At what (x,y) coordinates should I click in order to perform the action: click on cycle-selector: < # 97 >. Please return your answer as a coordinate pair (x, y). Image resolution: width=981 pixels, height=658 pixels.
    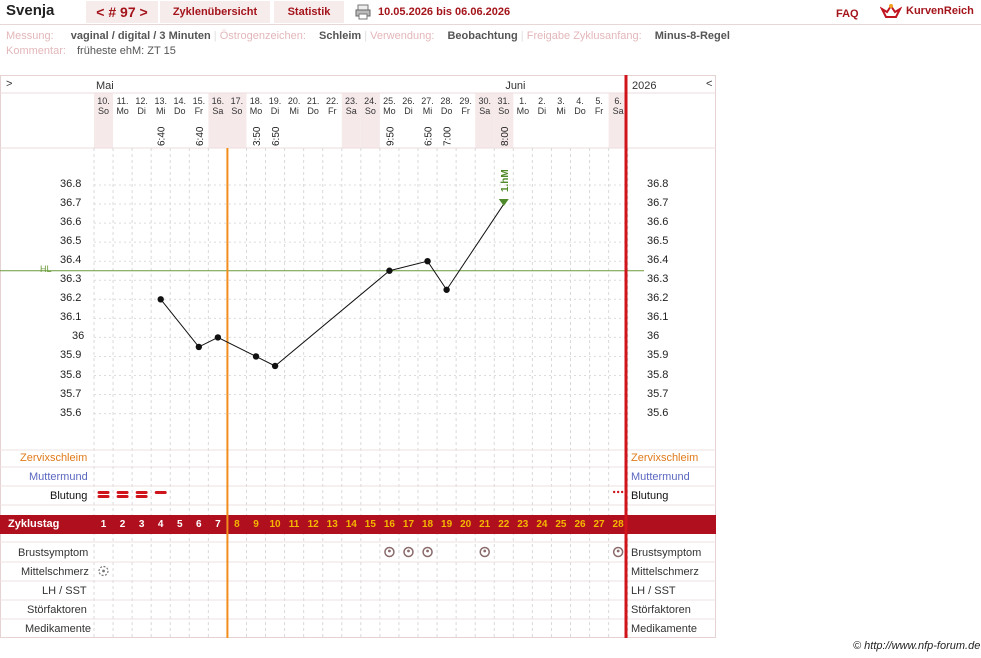
    Looking at the image, I should click on (122, 12).